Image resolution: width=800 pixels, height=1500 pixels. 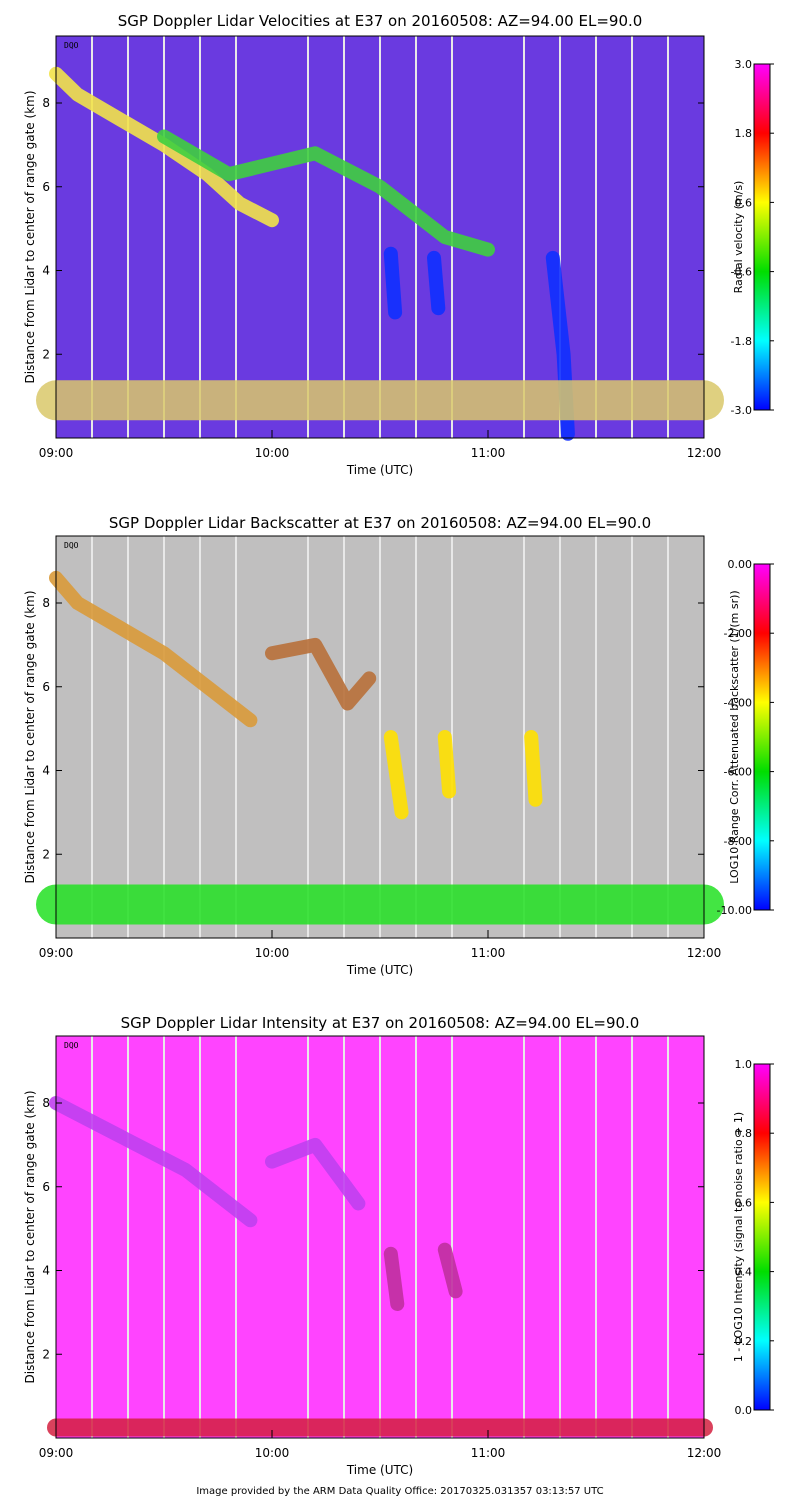 What do you see at coordinates (745, 737) in the screenshot?
I see `colorbar-ticks: 0.00 -2.00 -4.00 -6.00 -8.00 -10.00` at bounding box center [745, 737].